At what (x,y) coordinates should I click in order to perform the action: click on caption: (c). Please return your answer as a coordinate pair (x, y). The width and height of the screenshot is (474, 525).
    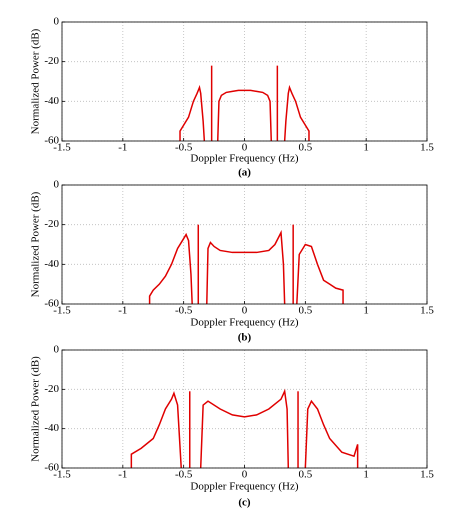
    Looking at the image, I should click on (244, 503).